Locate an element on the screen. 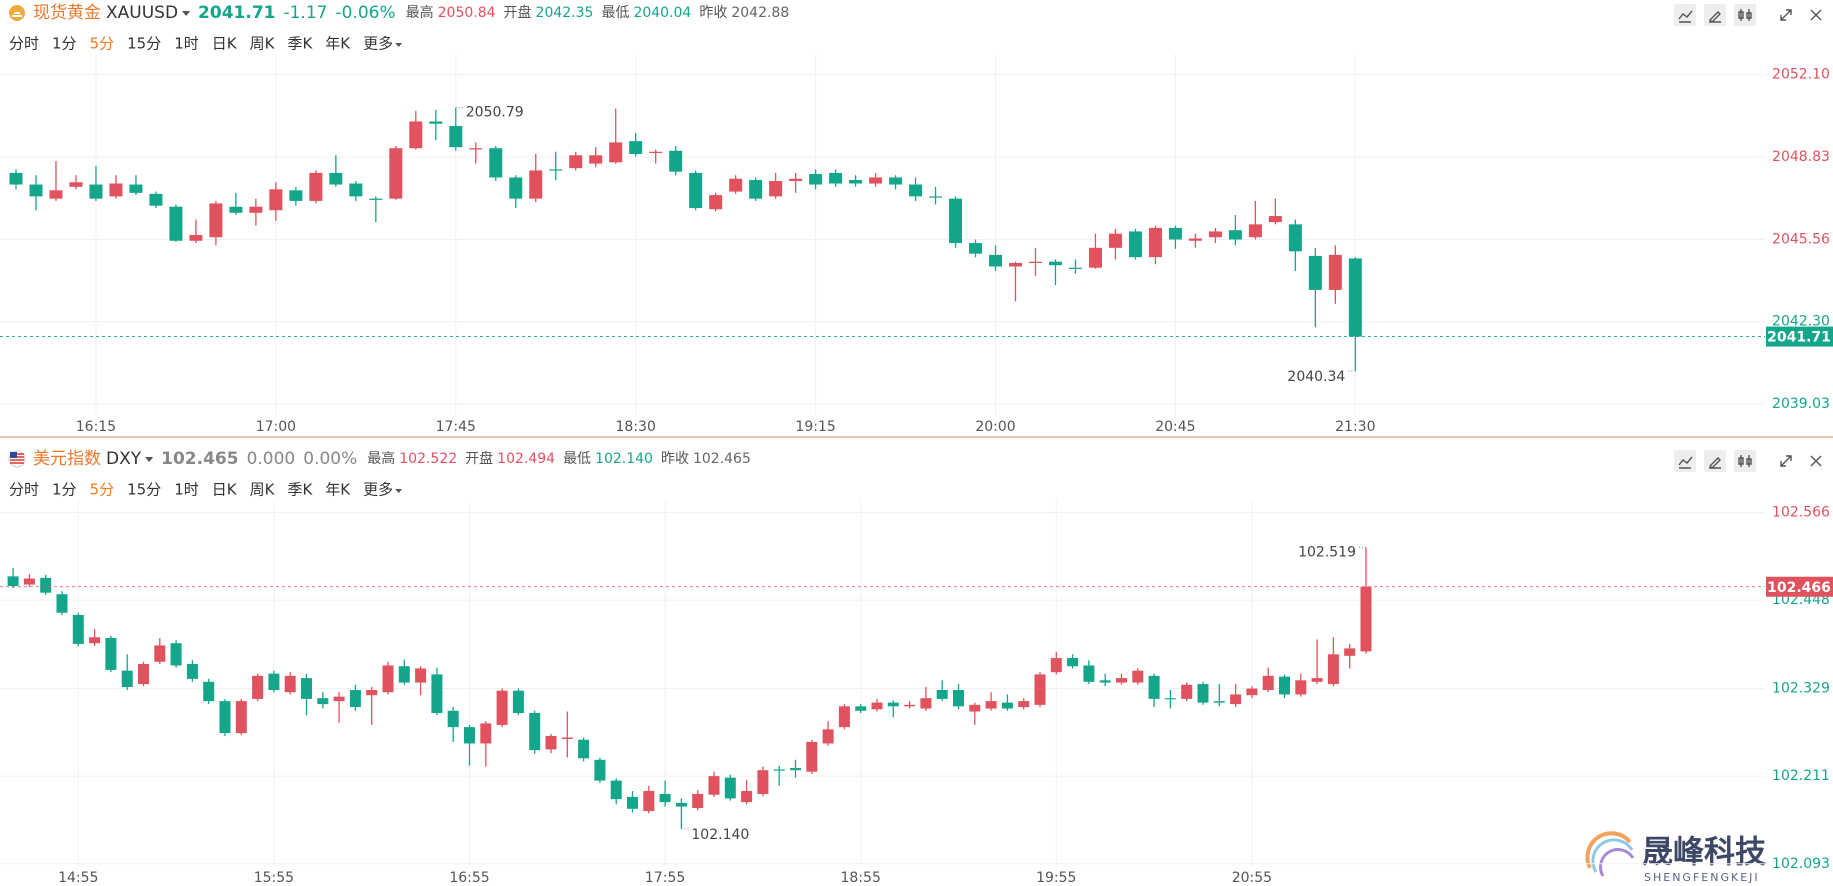 Image resolution: width=1833 pixels, height=886 pixels. y-tick-label: 102.211 is located at coordinates (1801, 776).